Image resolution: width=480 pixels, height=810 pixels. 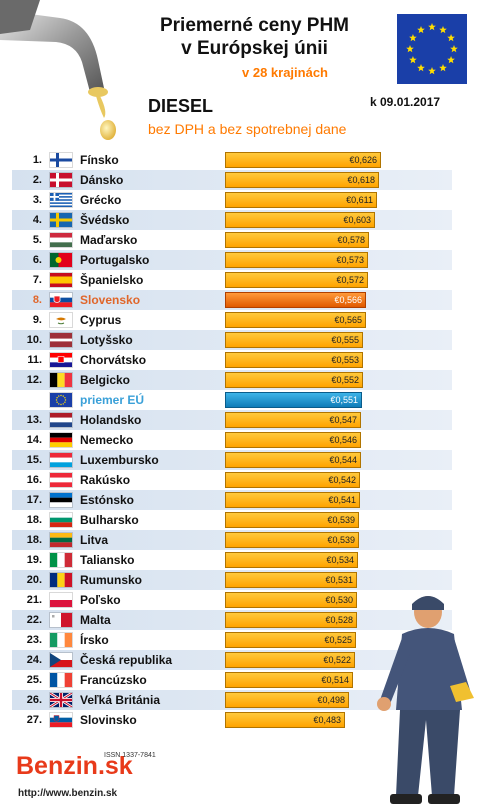 I want to click on country-label: Rakúsko, so click(x=105, y=480).